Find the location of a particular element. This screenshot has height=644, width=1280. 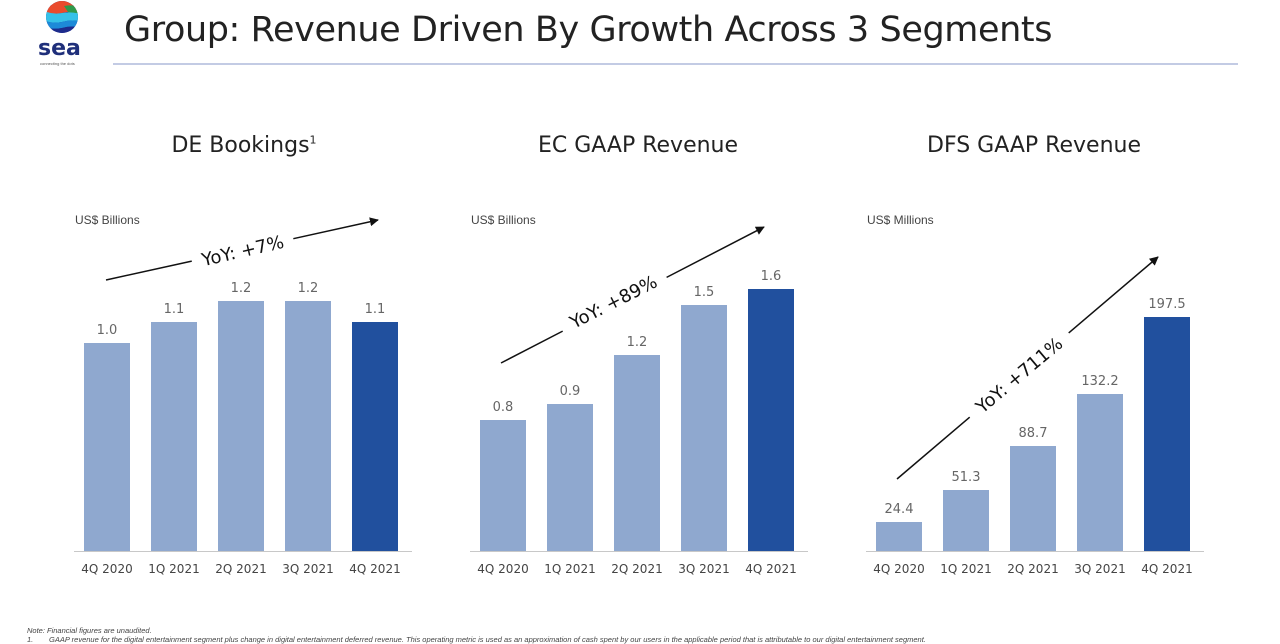

data-label: 1.0 is located at coordinates (107, 330).